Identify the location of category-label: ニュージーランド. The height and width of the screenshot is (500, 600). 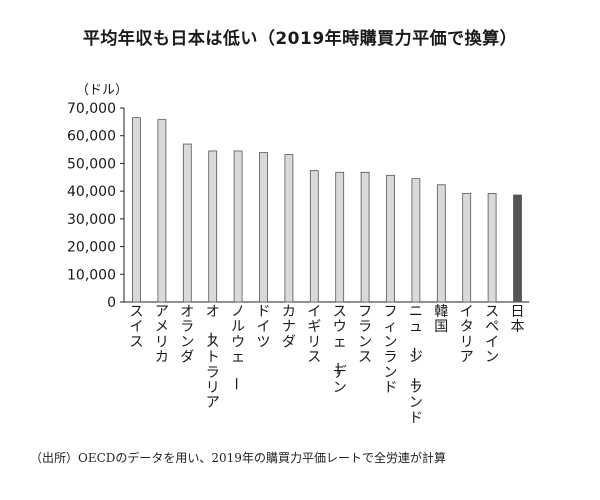
(414, 365).